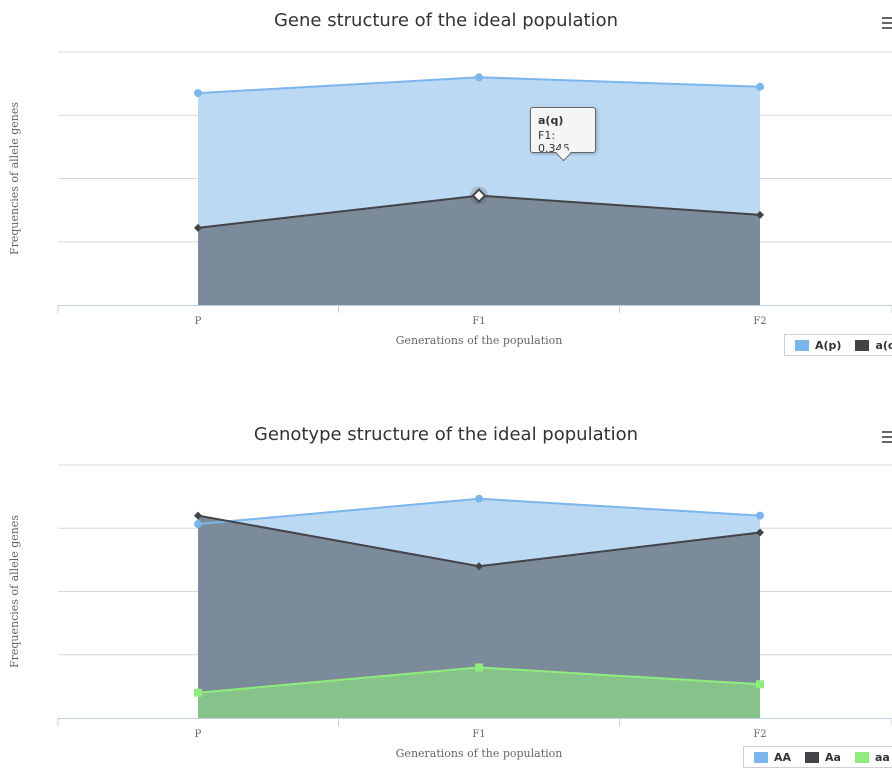 Image resolution: width=892 pixels, height=769 pixels. Describe the element at coordinates (882, 757) in the screenshot. I see `legend-label: aa` at that location.